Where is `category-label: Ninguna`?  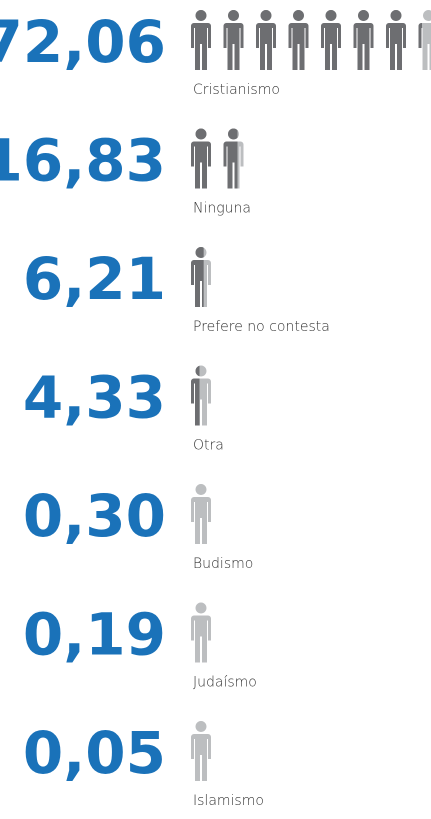
category-label: Ninguna is located at coordinates (222, 209).